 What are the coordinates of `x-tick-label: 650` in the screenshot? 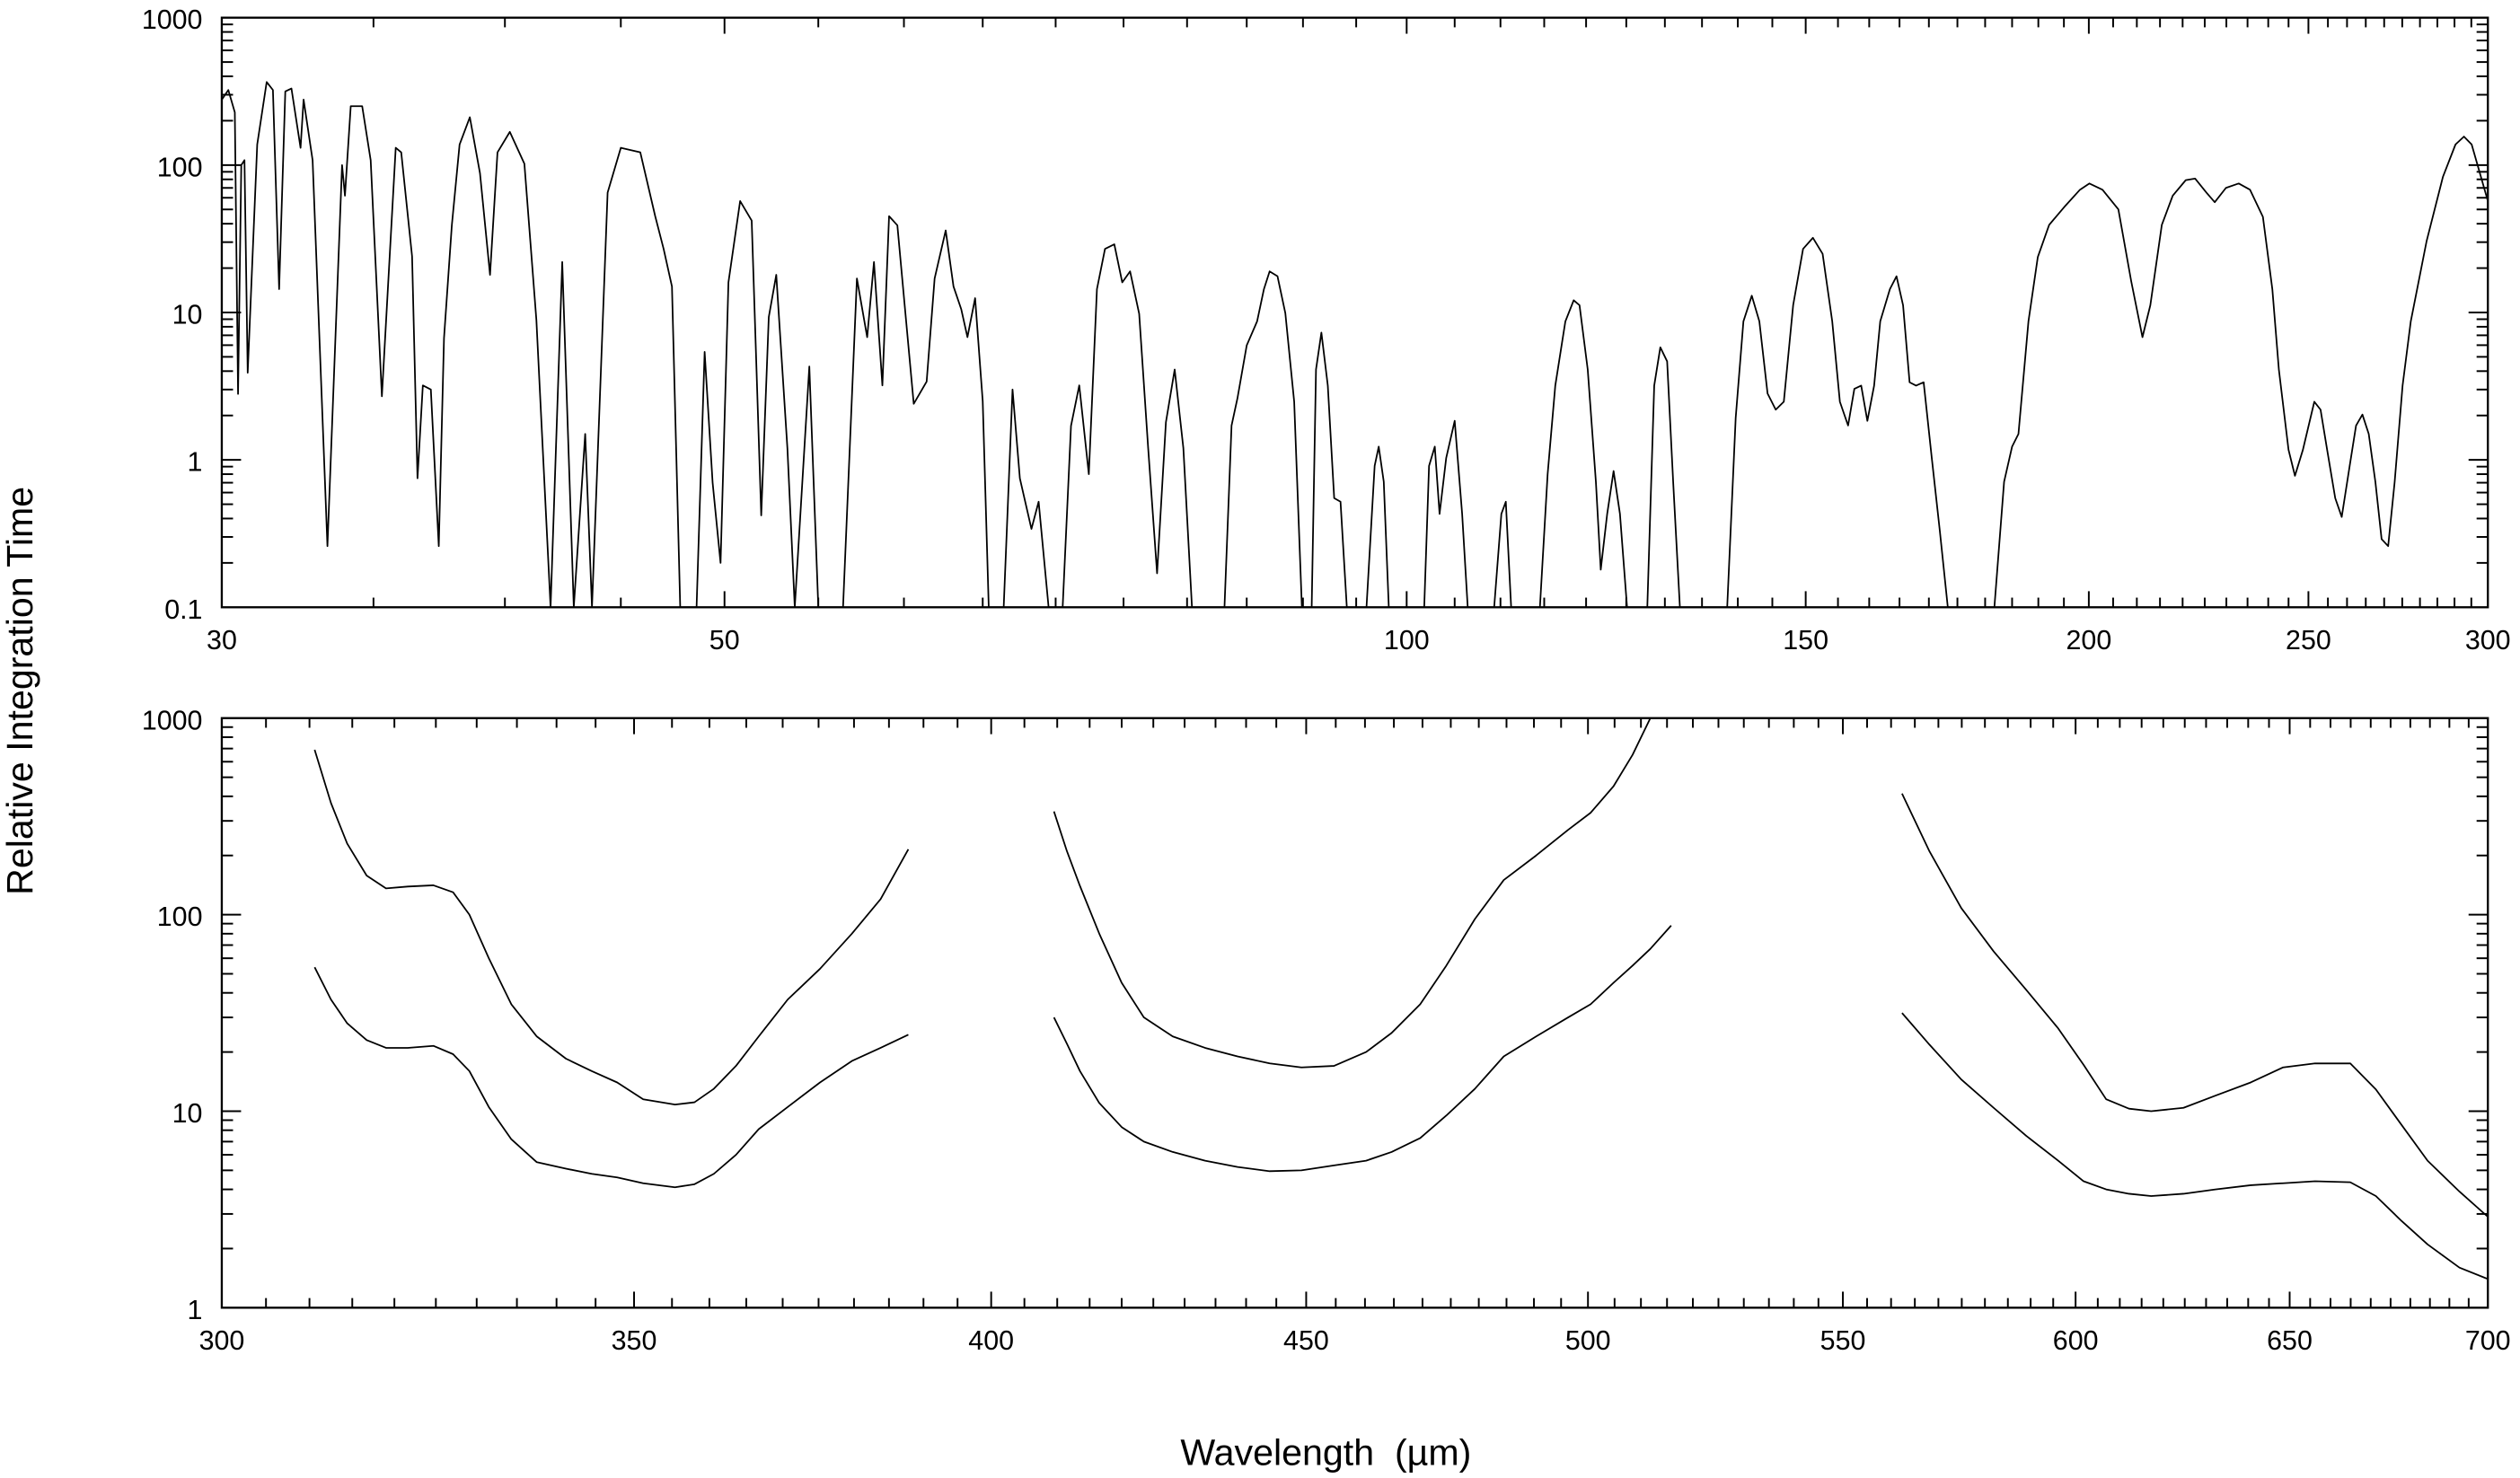 It's located at (2290, 1340).